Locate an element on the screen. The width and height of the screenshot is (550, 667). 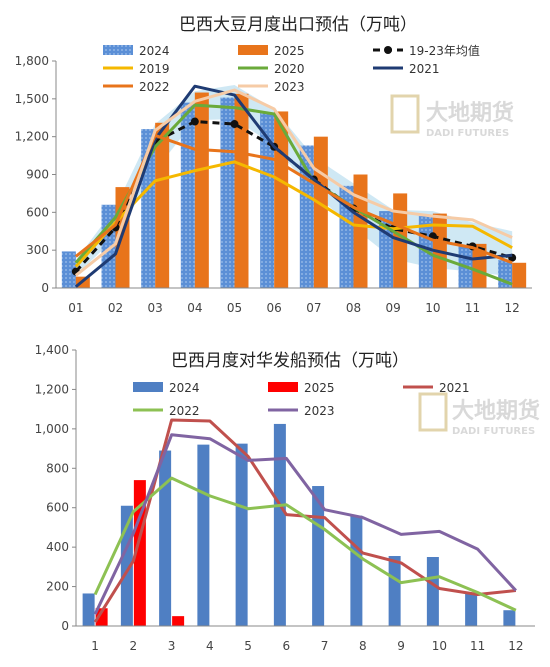
x-tick-label-03: 03 is located at coordinates (155, 308).